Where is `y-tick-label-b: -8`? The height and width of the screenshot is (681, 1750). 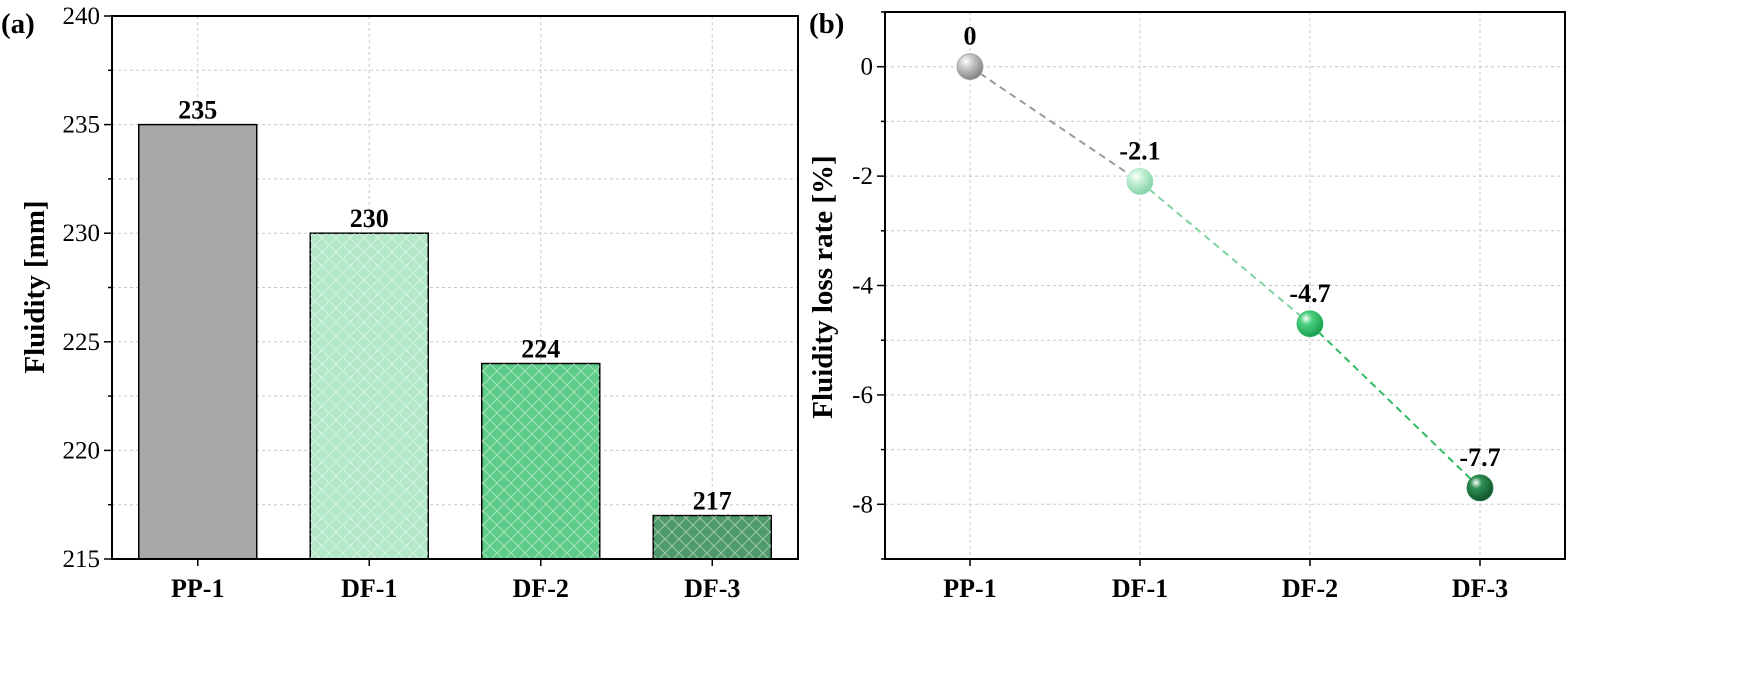
y-tick-label-b: -8 is located at coordinates (862, 504).